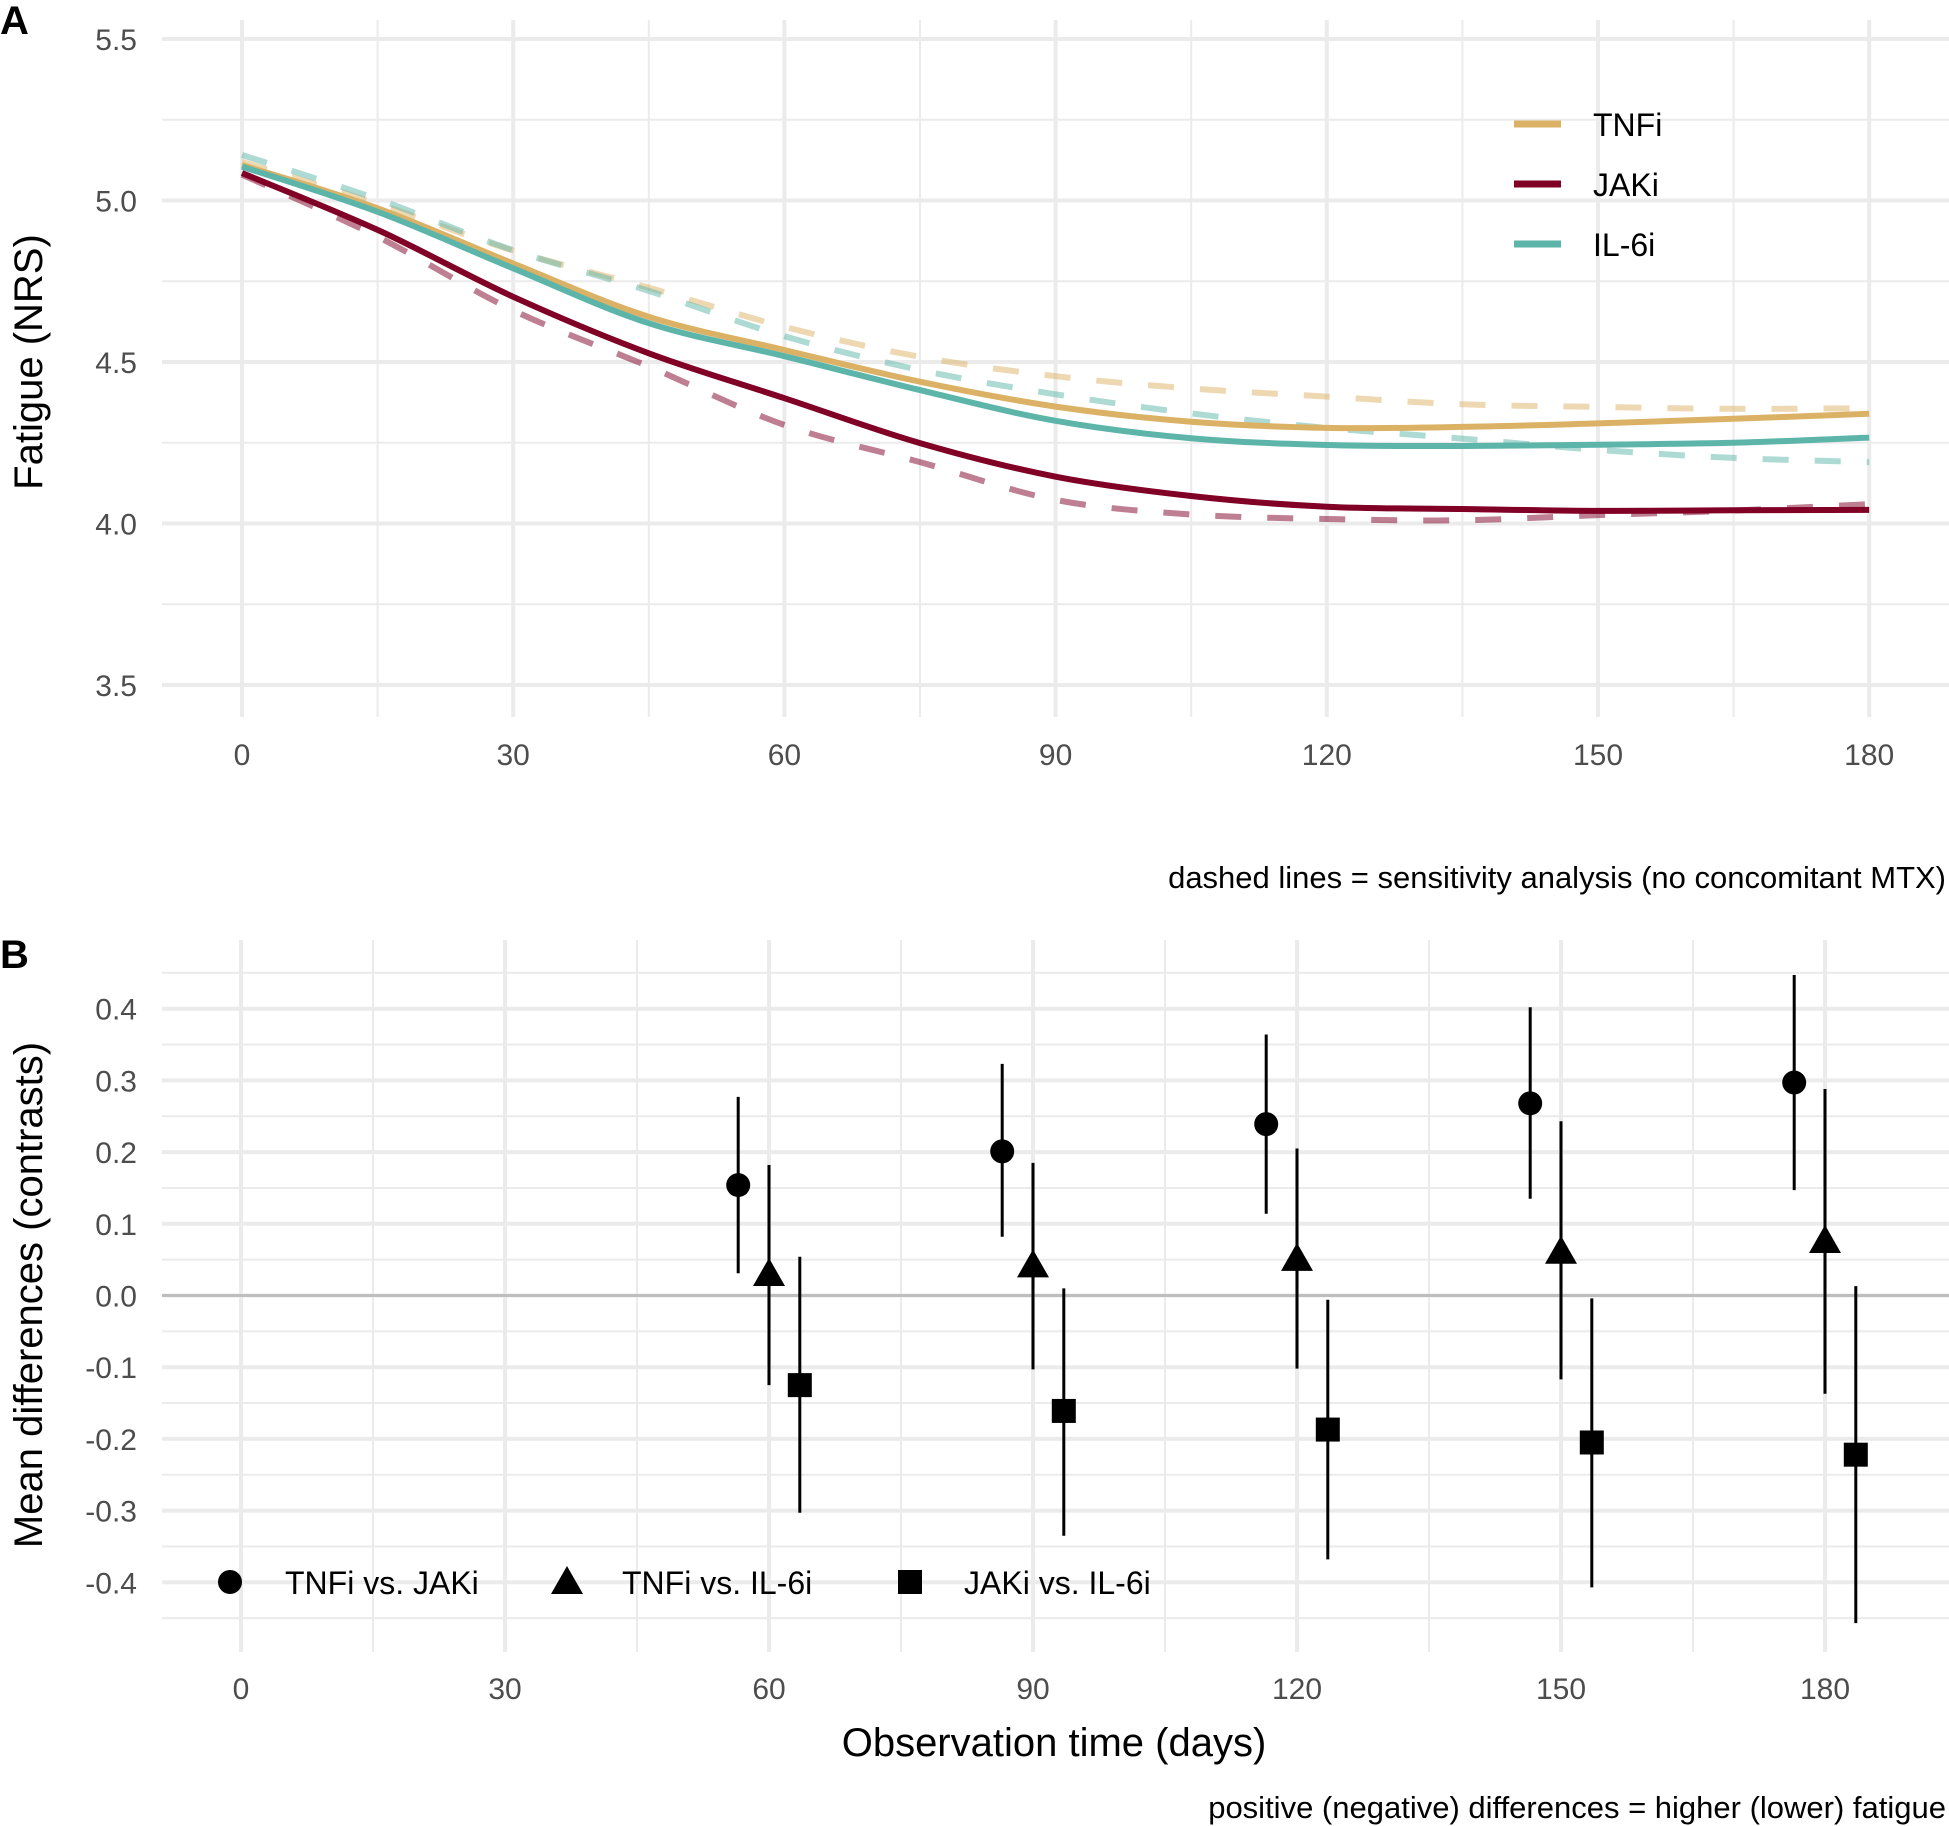 Image resolution: width=1949 pixels, height=1826 pixels. What do you see at coordinates (1626, 185) in the screenshot?
I see `legend-label: JAKi` at bounding box center [1626, 185].